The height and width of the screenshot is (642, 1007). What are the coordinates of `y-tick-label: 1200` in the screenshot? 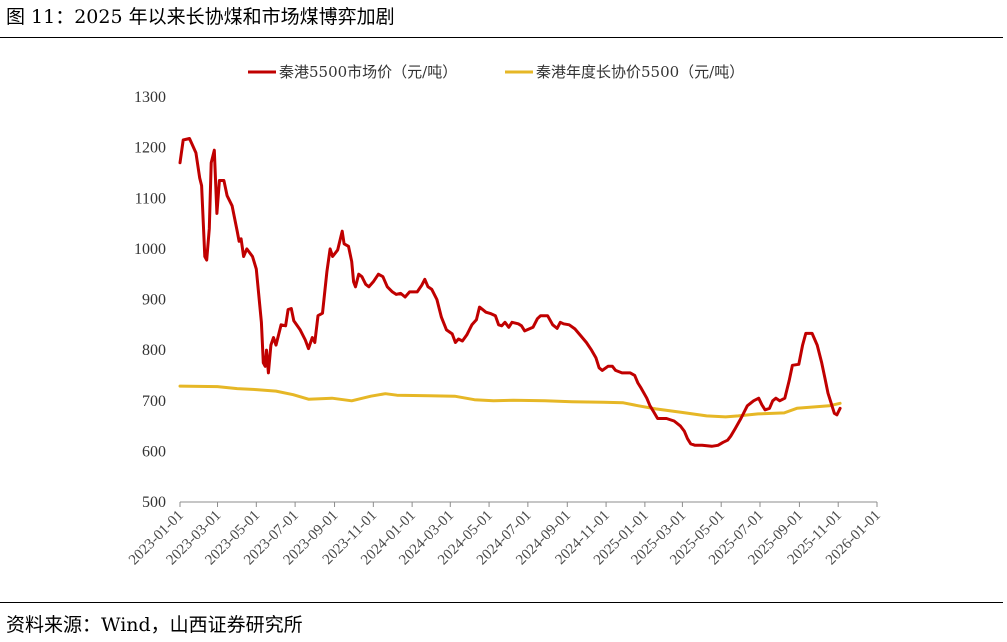 It's located at (150, 148).